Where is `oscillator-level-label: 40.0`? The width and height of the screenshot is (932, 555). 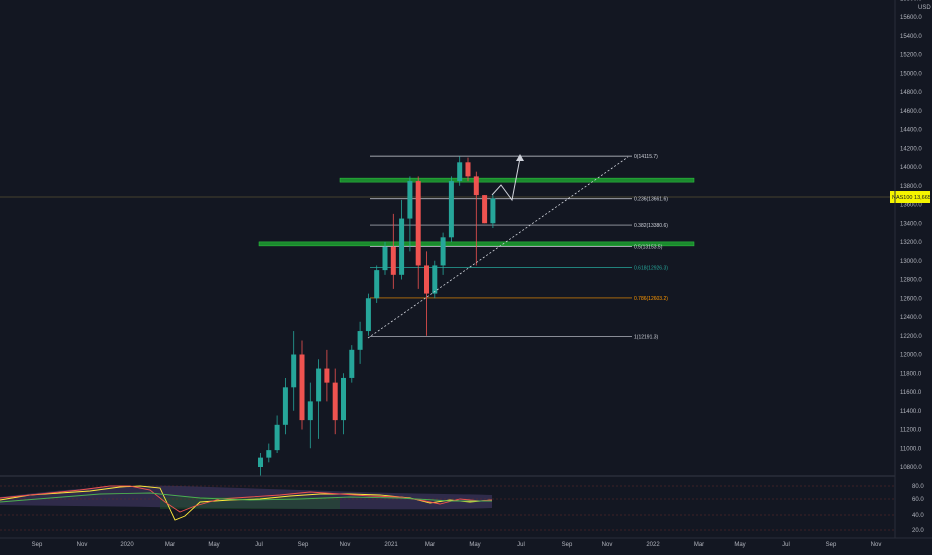 oscillator-level-label: 40.0 is located at coordinates (918, 516).